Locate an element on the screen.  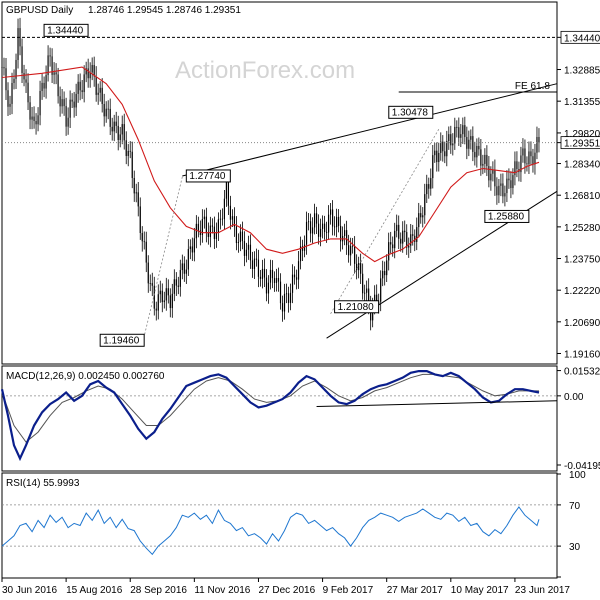
level-annotation-label: 1.30478 is located at coordinates (410, 112).